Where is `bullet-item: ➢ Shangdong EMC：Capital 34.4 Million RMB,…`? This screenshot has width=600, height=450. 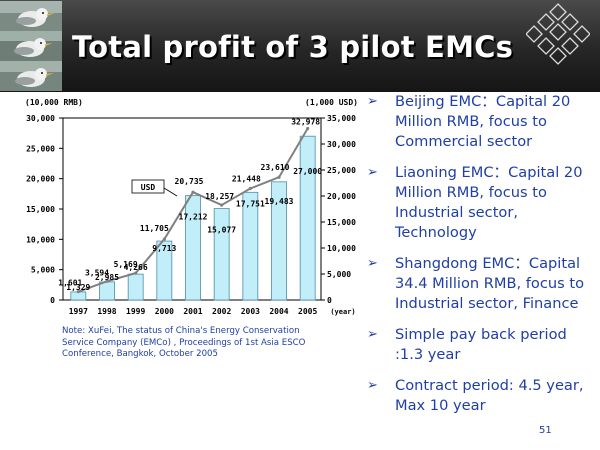
bullet-item: ➢ Shangdong EMC：Capital 34.4 Million RMB,… is located at coordinates (482, 284).